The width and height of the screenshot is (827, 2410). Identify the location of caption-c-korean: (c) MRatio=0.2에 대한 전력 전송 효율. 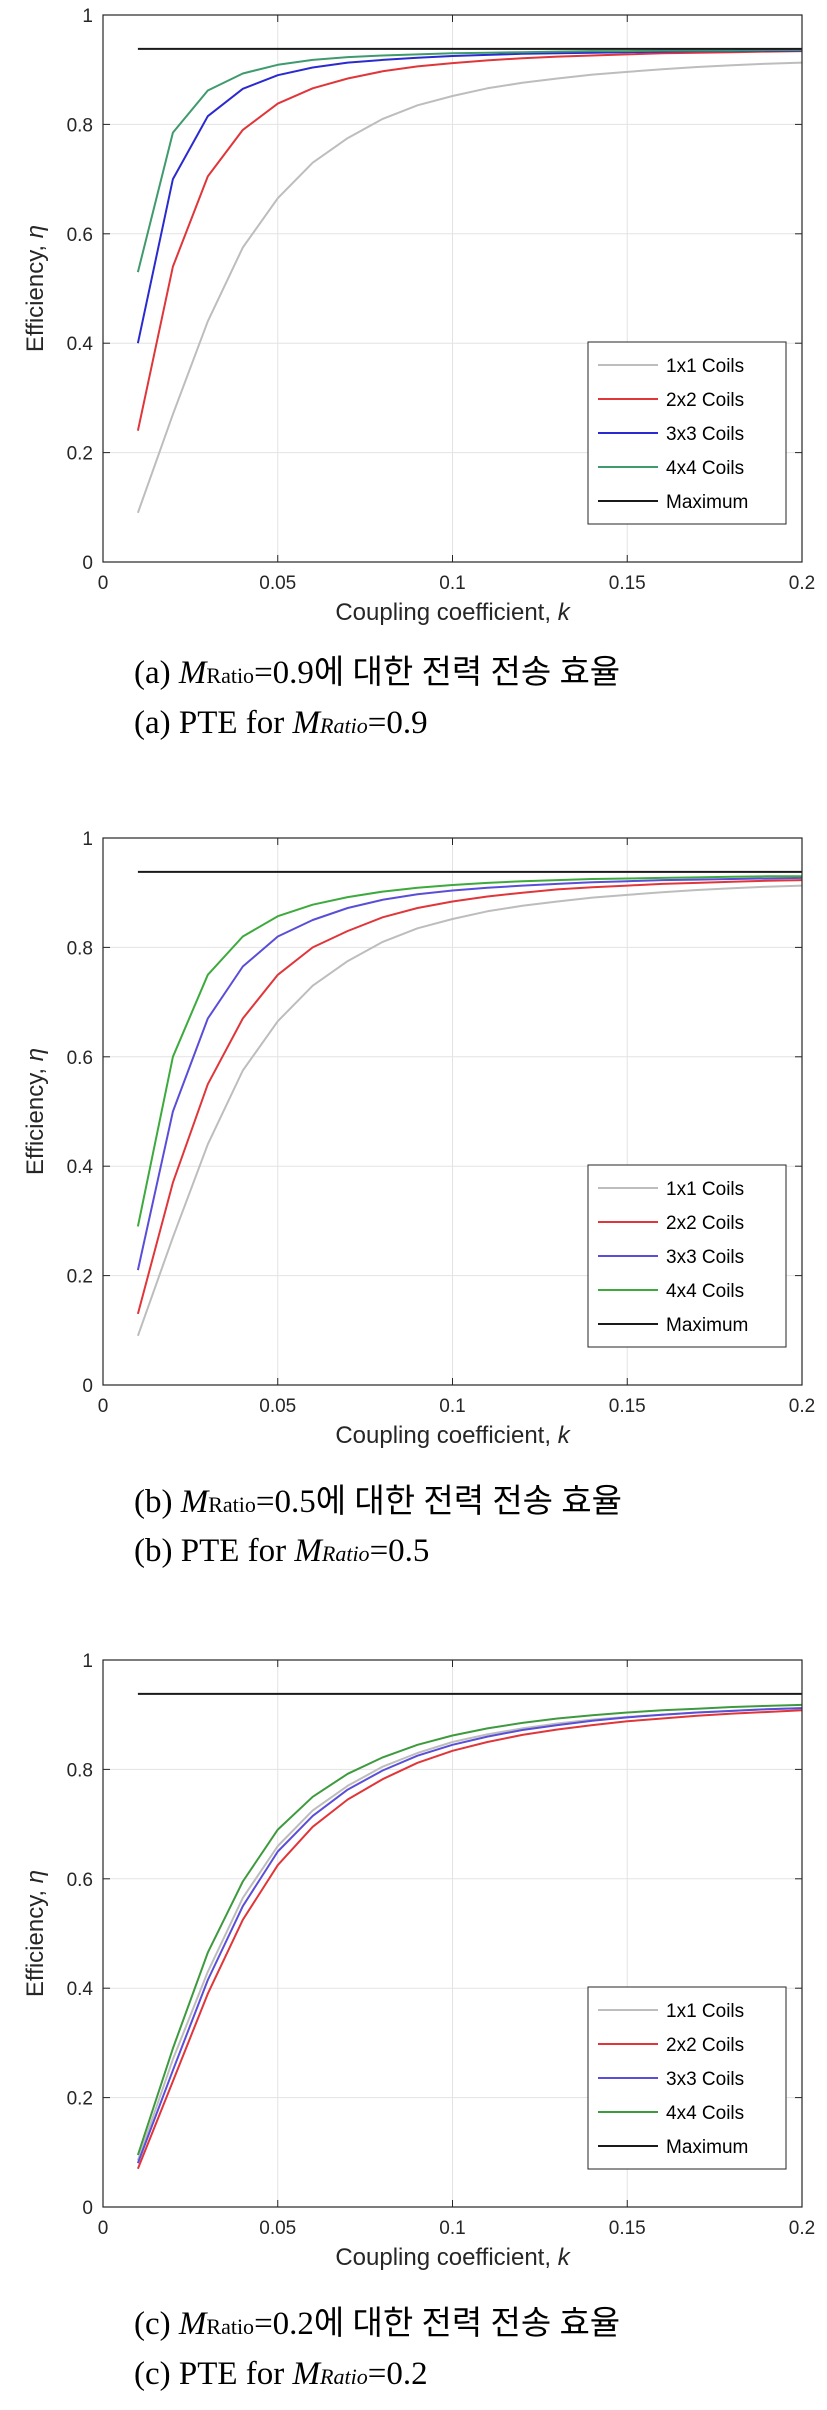
(377, 2324).